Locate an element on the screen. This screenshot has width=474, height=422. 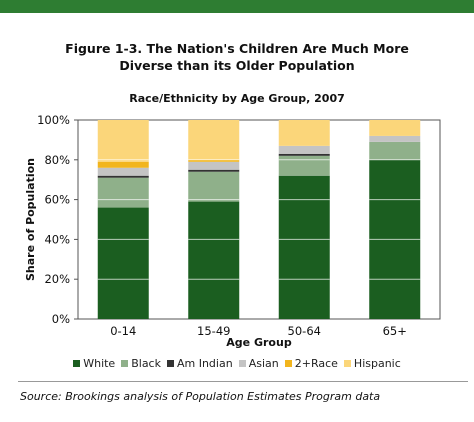
y-tick-label: 80% is located at coordinates (57, 160).